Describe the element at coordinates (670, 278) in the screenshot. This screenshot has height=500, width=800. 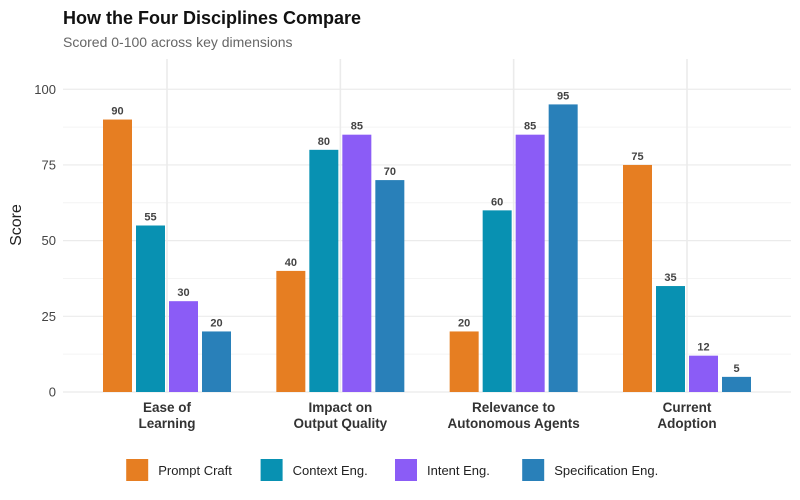
I see `data-label: 35` at that location.